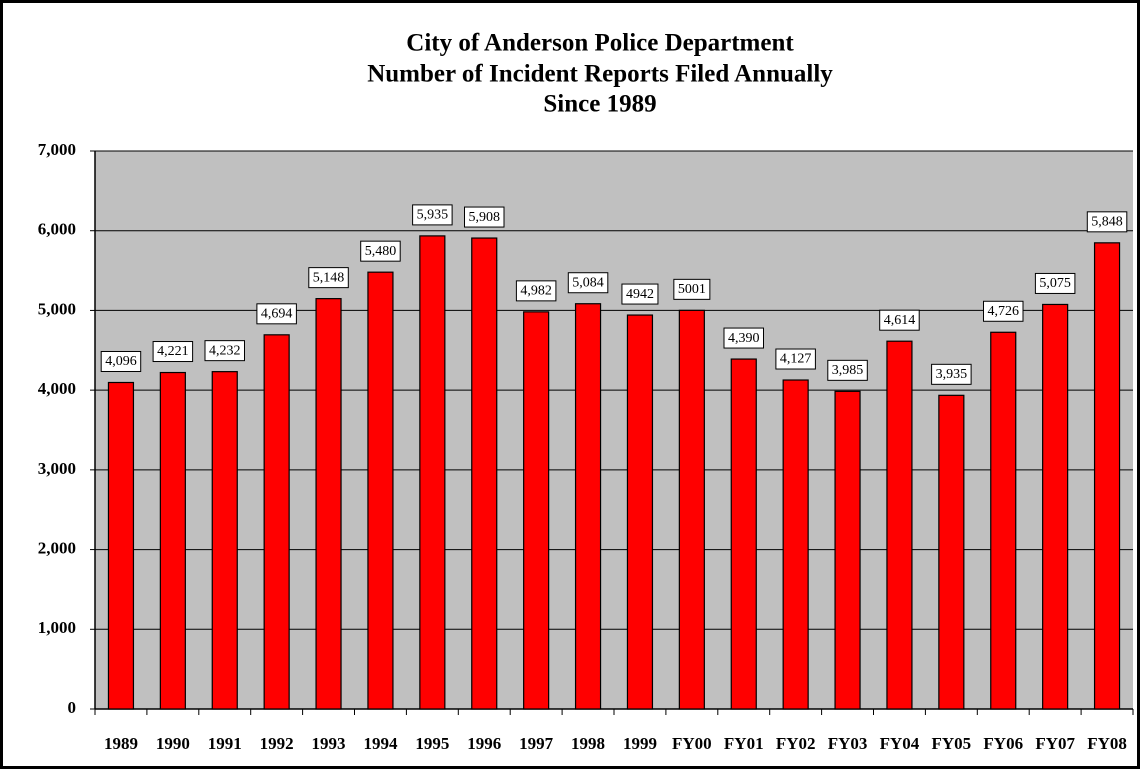 The image size is (1140, 769). I want to click on value-label: 5,148, so click(329, 277).